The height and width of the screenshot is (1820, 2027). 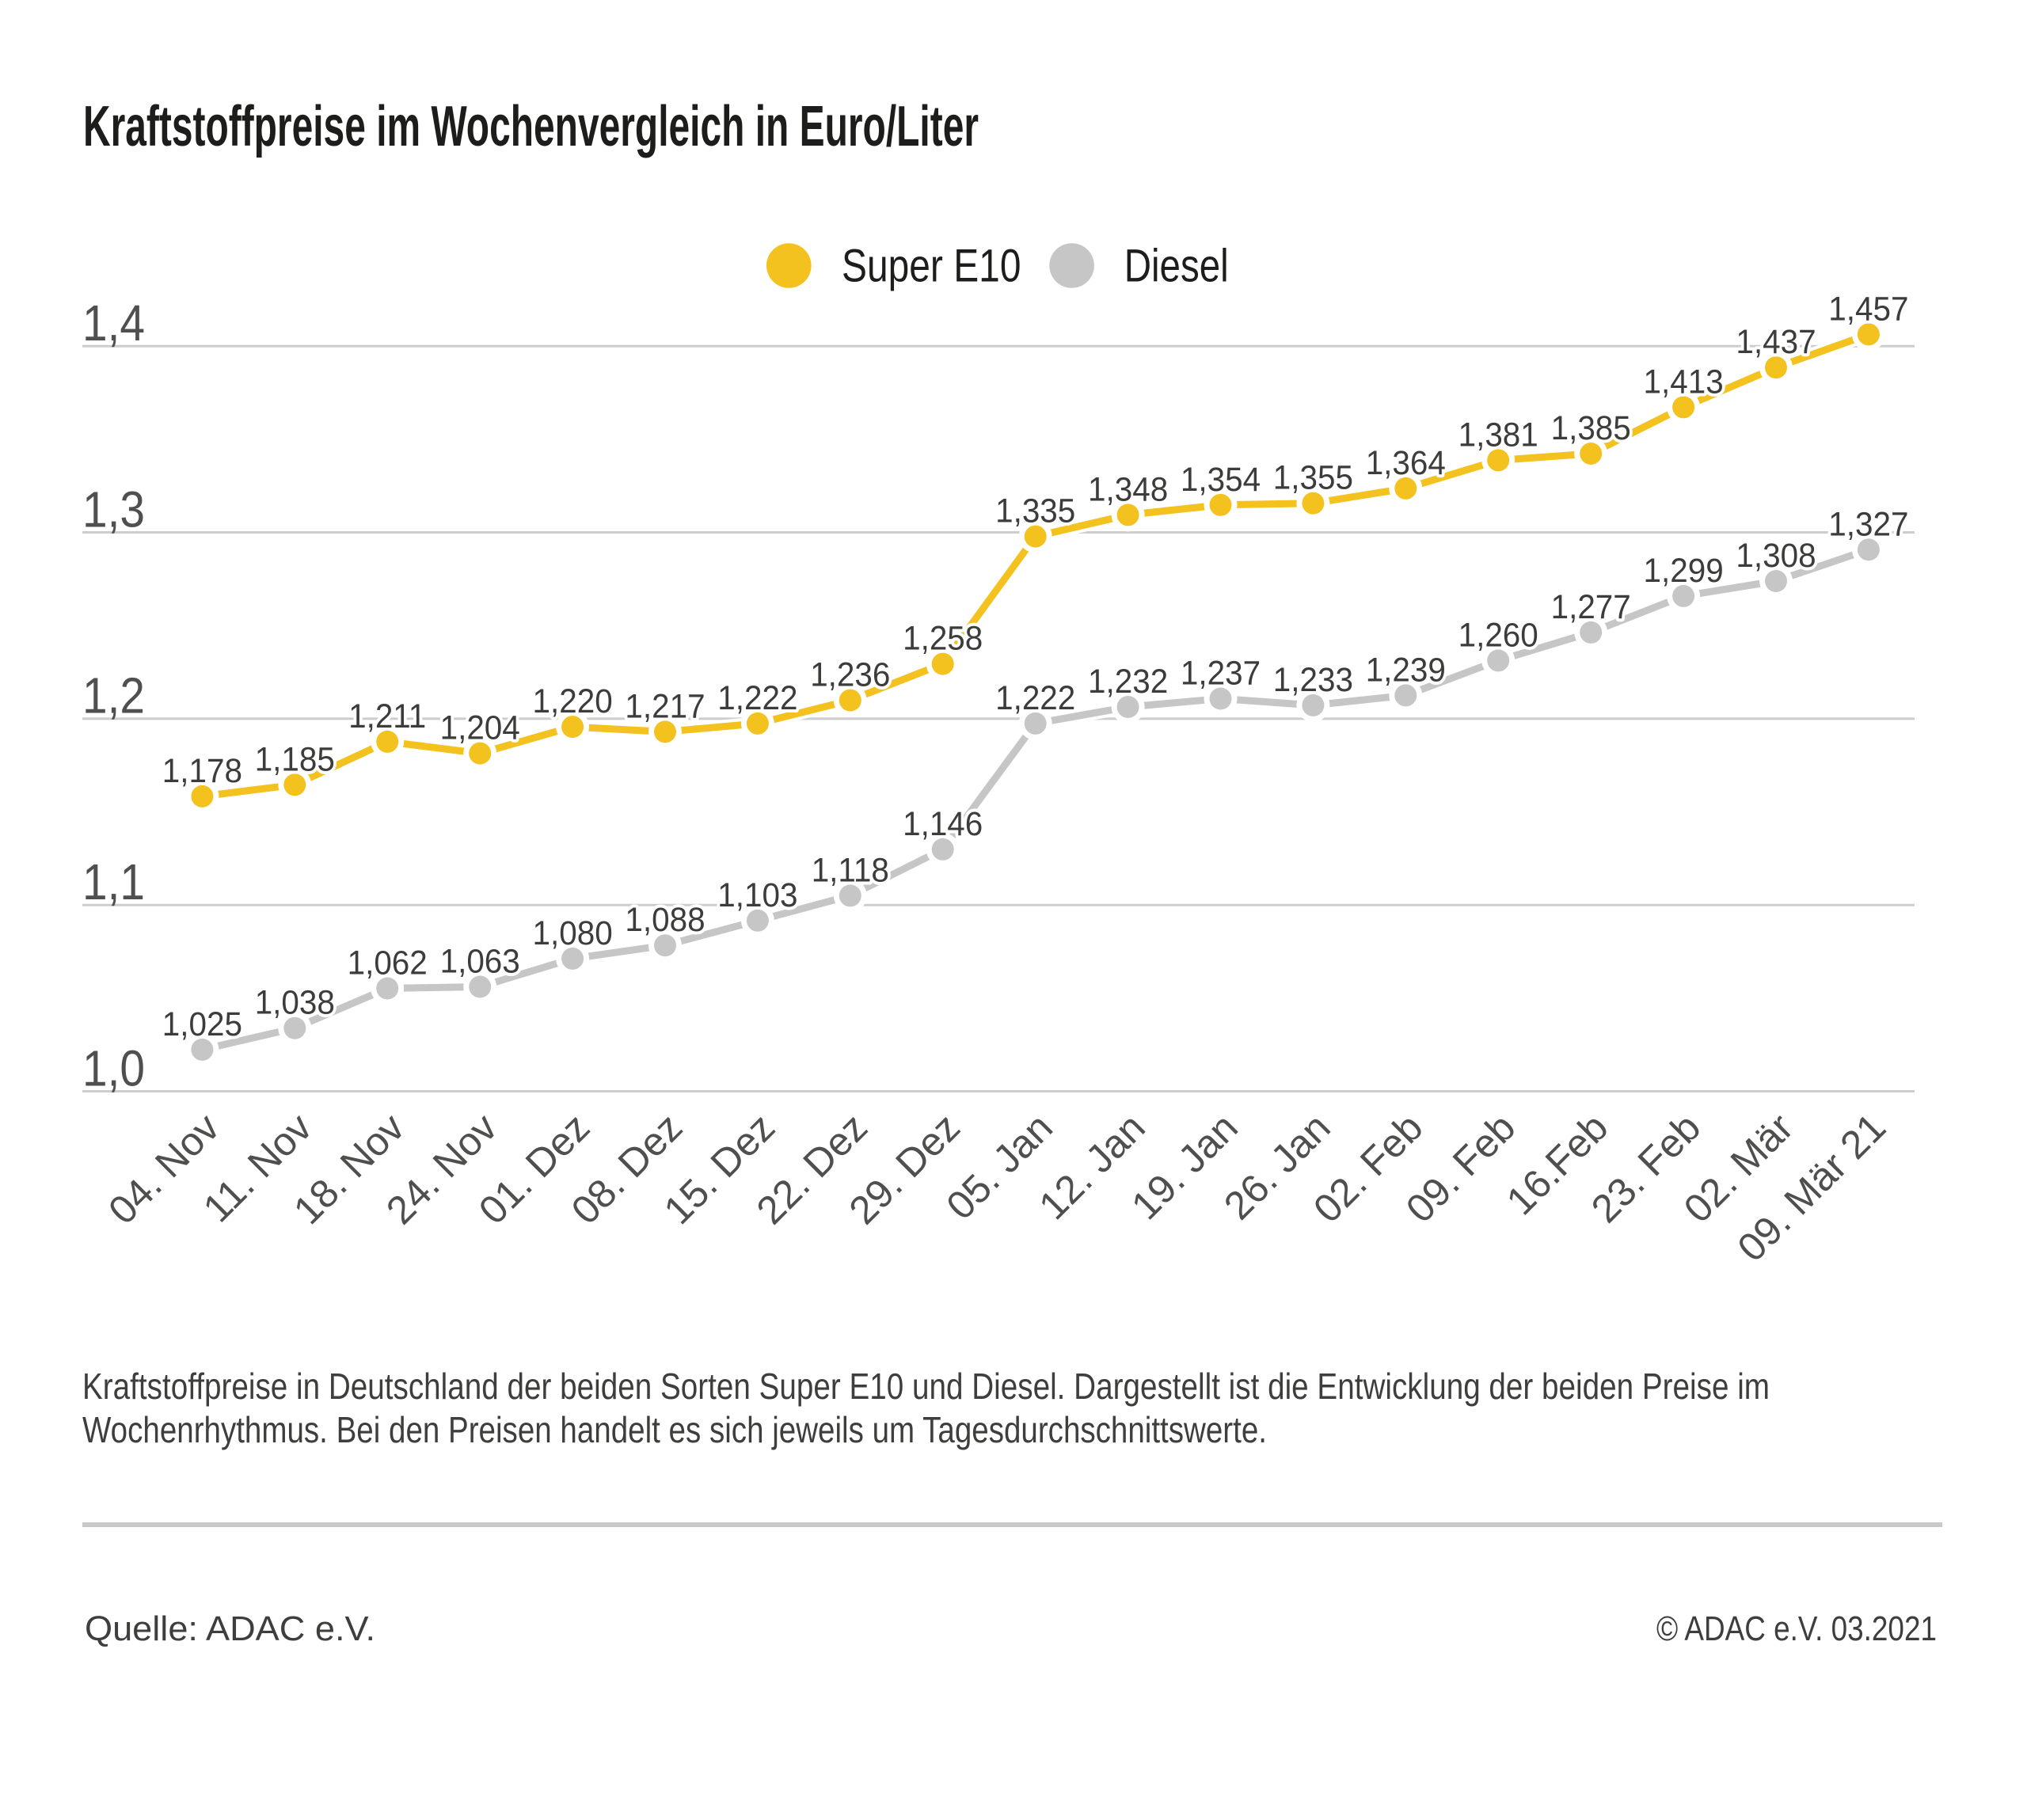 What do you see at coordinates (943, 824) in the screenshot?
I see `svg-text: 1,146` at bounding box center [943, 824].